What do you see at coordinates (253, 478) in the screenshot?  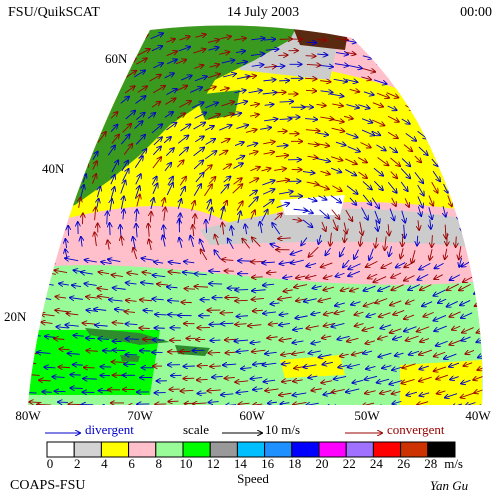 I see `colorbar-title: Speed` at bounding box center [253, 478].